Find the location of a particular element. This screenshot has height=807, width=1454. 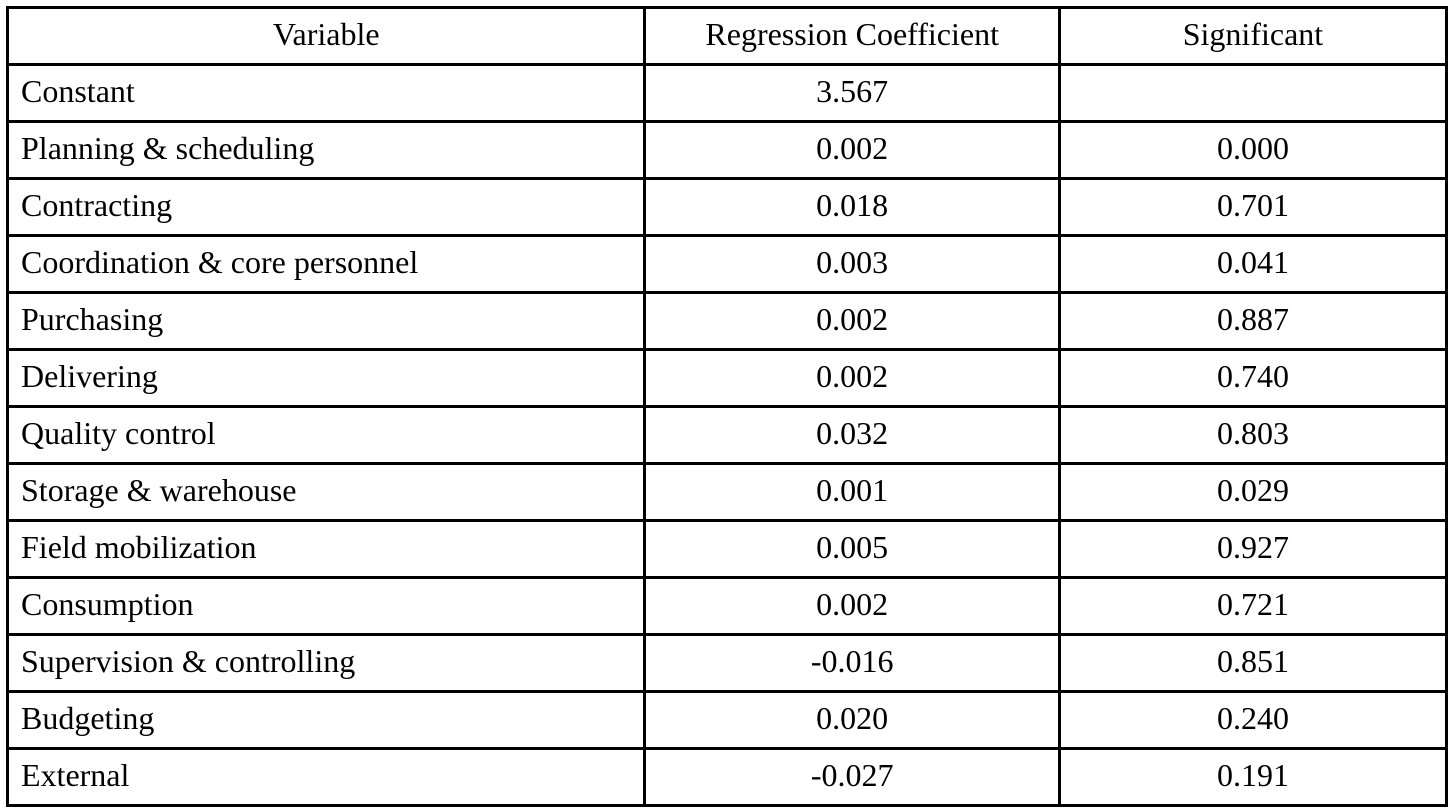

cell-variable: Supervision & controlling is located at coordinates (326, 663).